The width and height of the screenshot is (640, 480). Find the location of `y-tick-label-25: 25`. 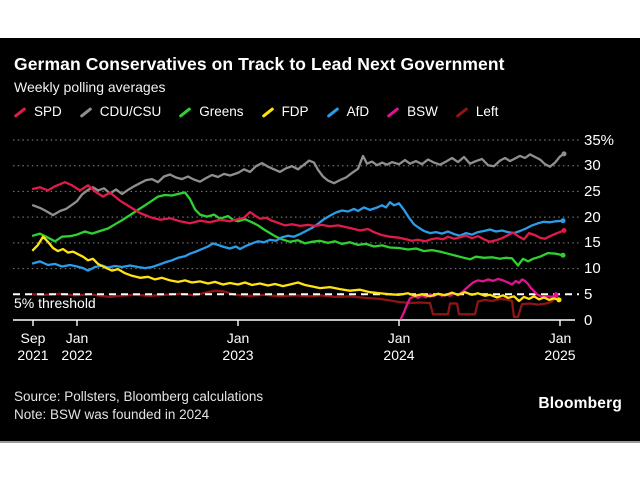

y-tick-label-25: 25 is located at coordinates (592, 191).